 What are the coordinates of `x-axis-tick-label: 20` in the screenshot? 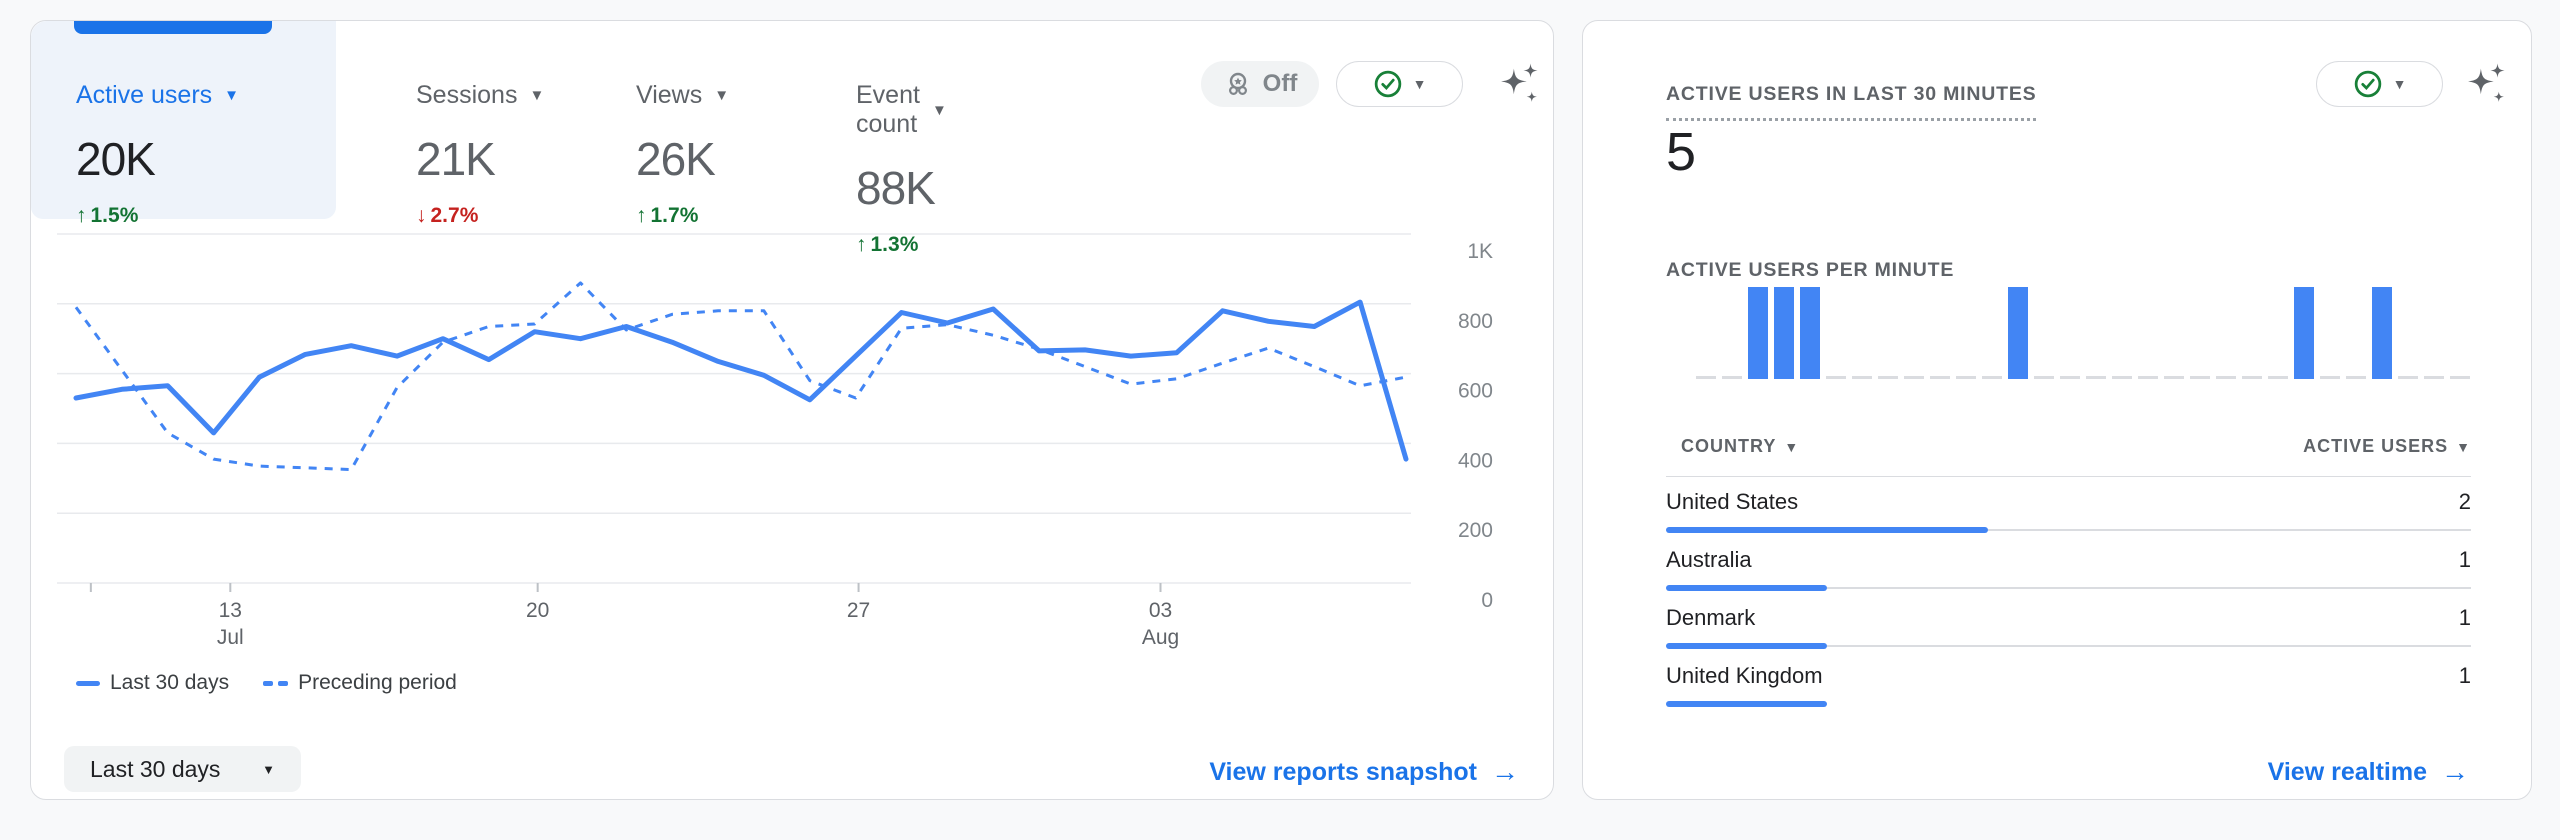 It's located at (537, 610).